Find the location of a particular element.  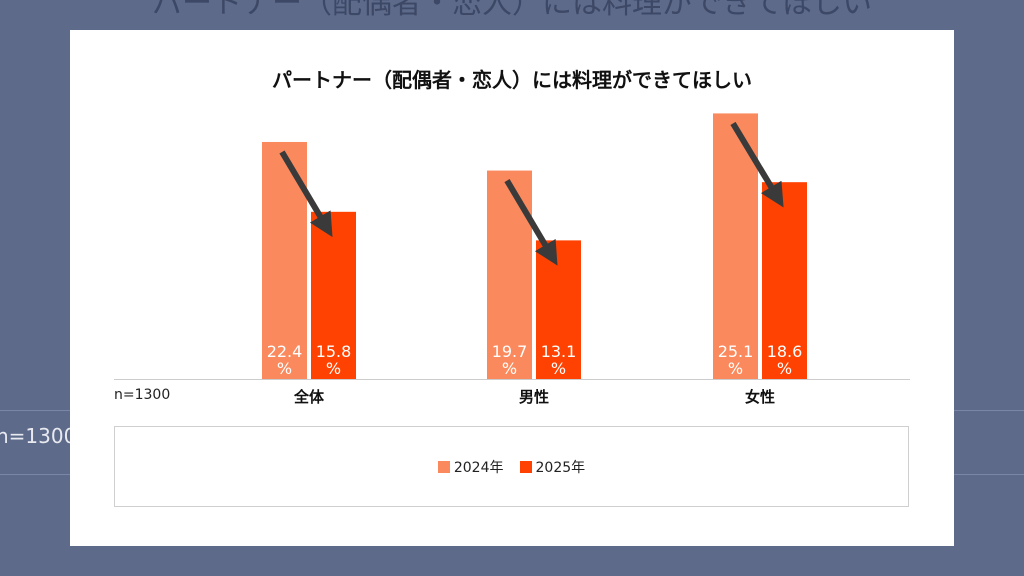

data-label: 25.1 is located at coordinates (736, 351).